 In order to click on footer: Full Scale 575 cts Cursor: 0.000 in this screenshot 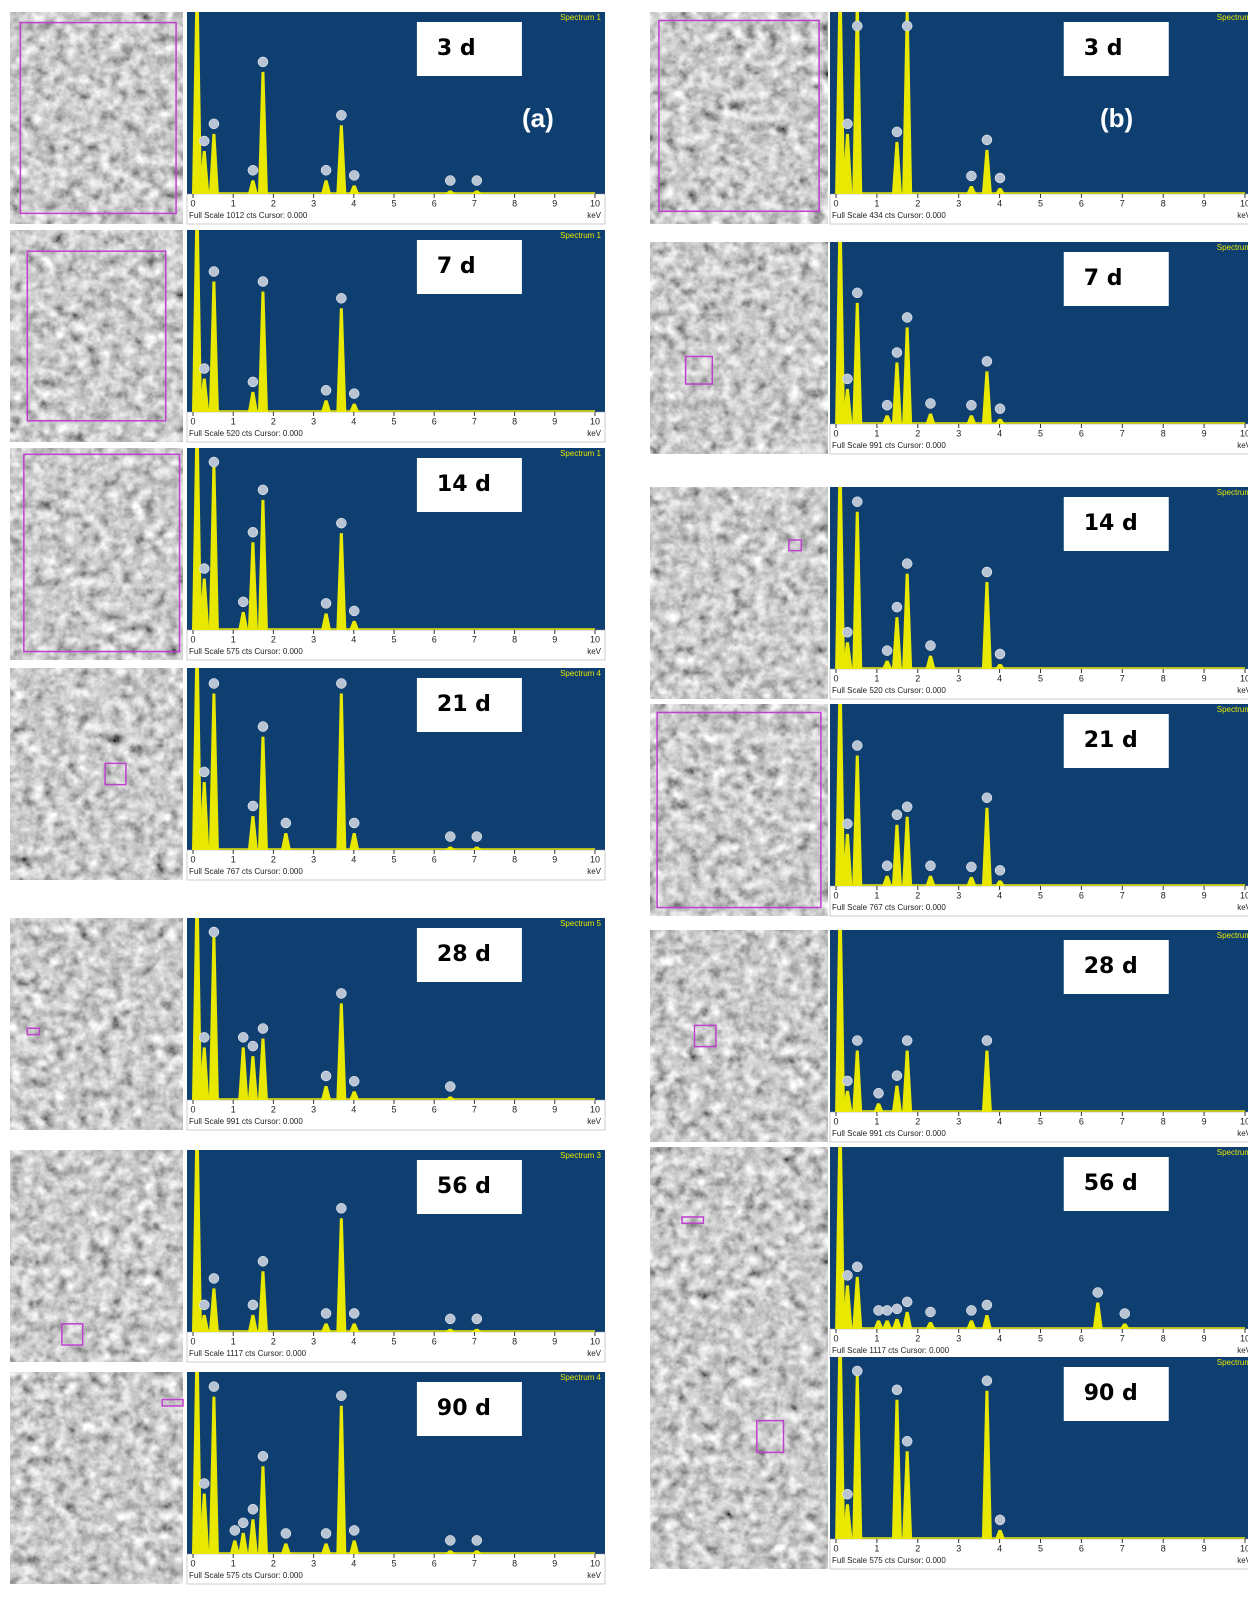, I will do `click(246, 651)`.